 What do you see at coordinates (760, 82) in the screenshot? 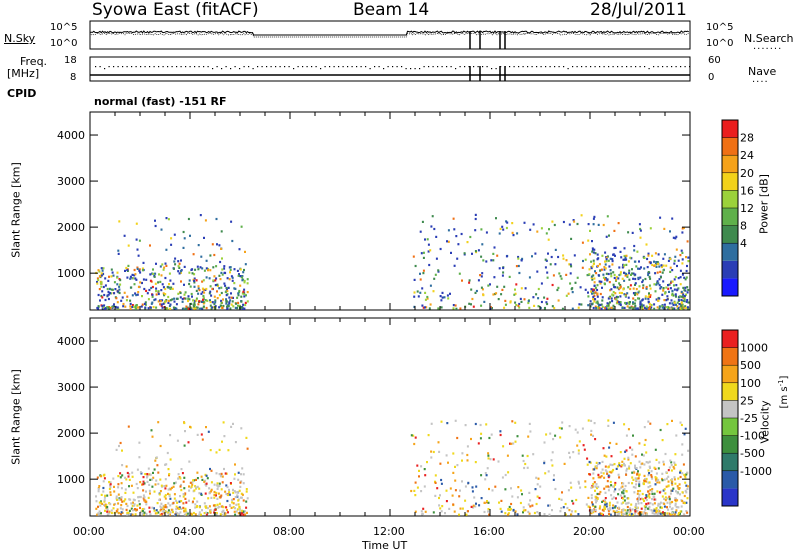
I see `nave-dots: ····` at bounding box center [760, 82].